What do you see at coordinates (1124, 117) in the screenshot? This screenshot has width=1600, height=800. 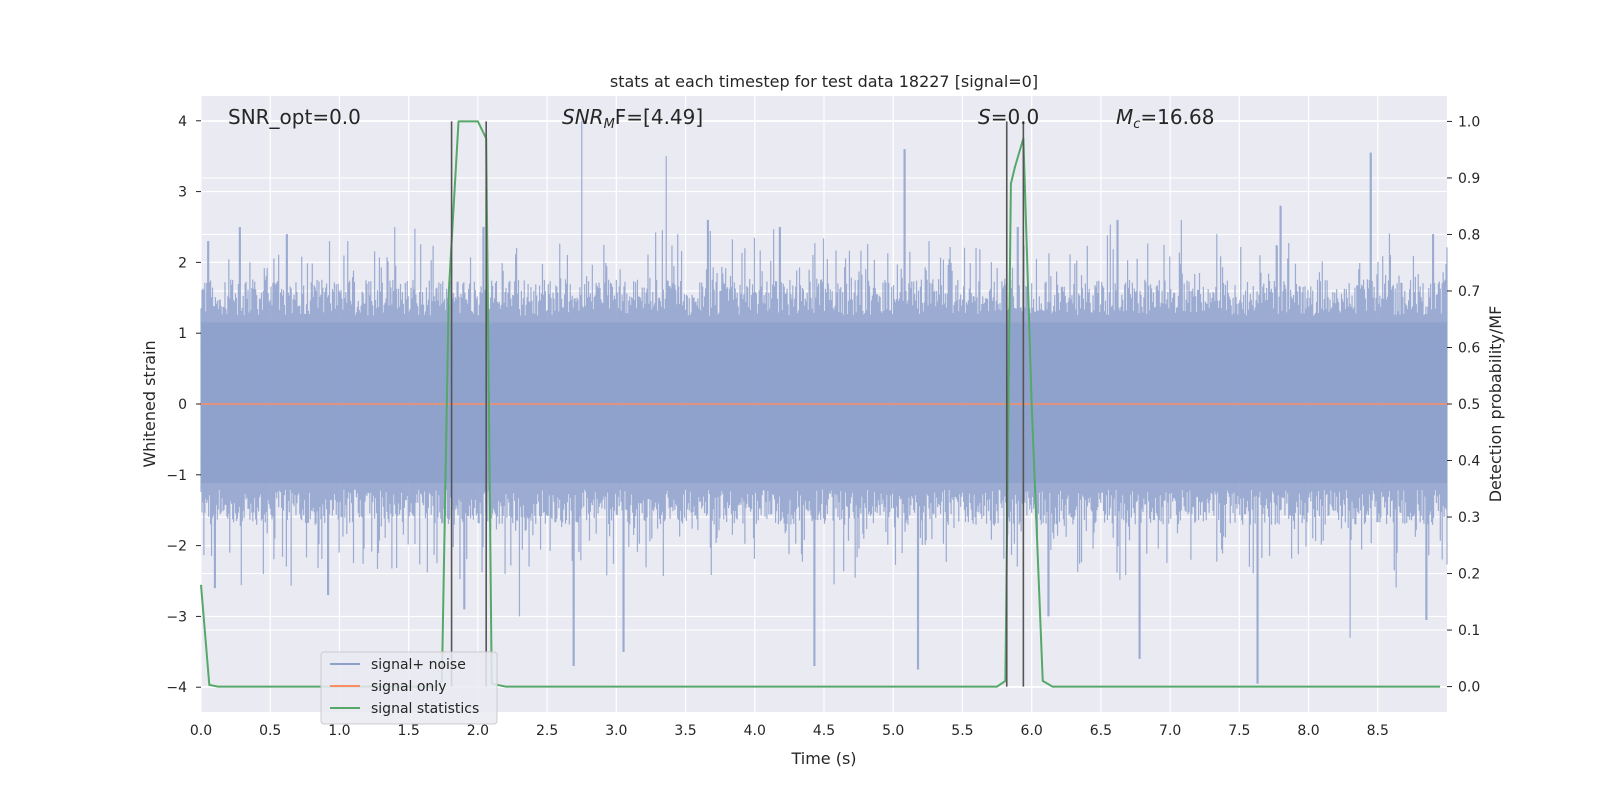 I see `annotation-mc-prefix: M` at bounding box center [1124, 117].